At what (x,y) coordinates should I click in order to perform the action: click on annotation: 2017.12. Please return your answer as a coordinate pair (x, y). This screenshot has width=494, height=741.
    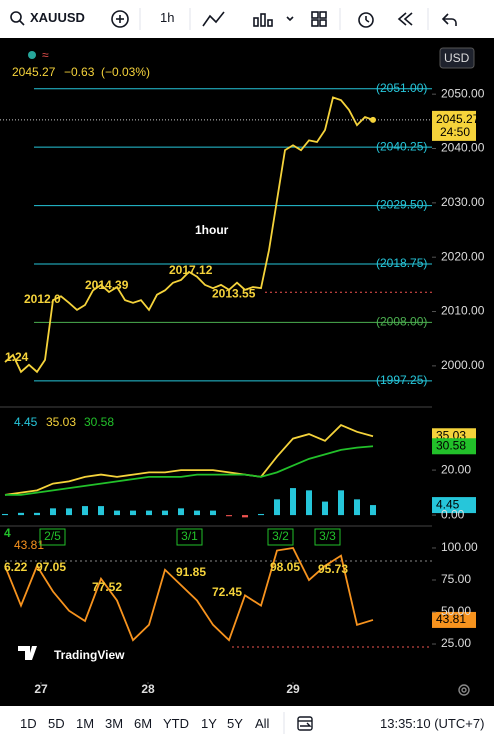
    Looking at the image, I should click on (191, 270).